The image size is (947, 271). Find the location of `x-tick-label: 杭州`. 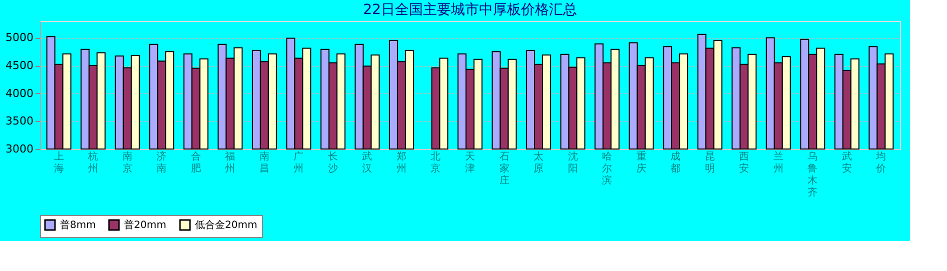

x-tick-label: 杭州 is located at coordinates (92, 162).